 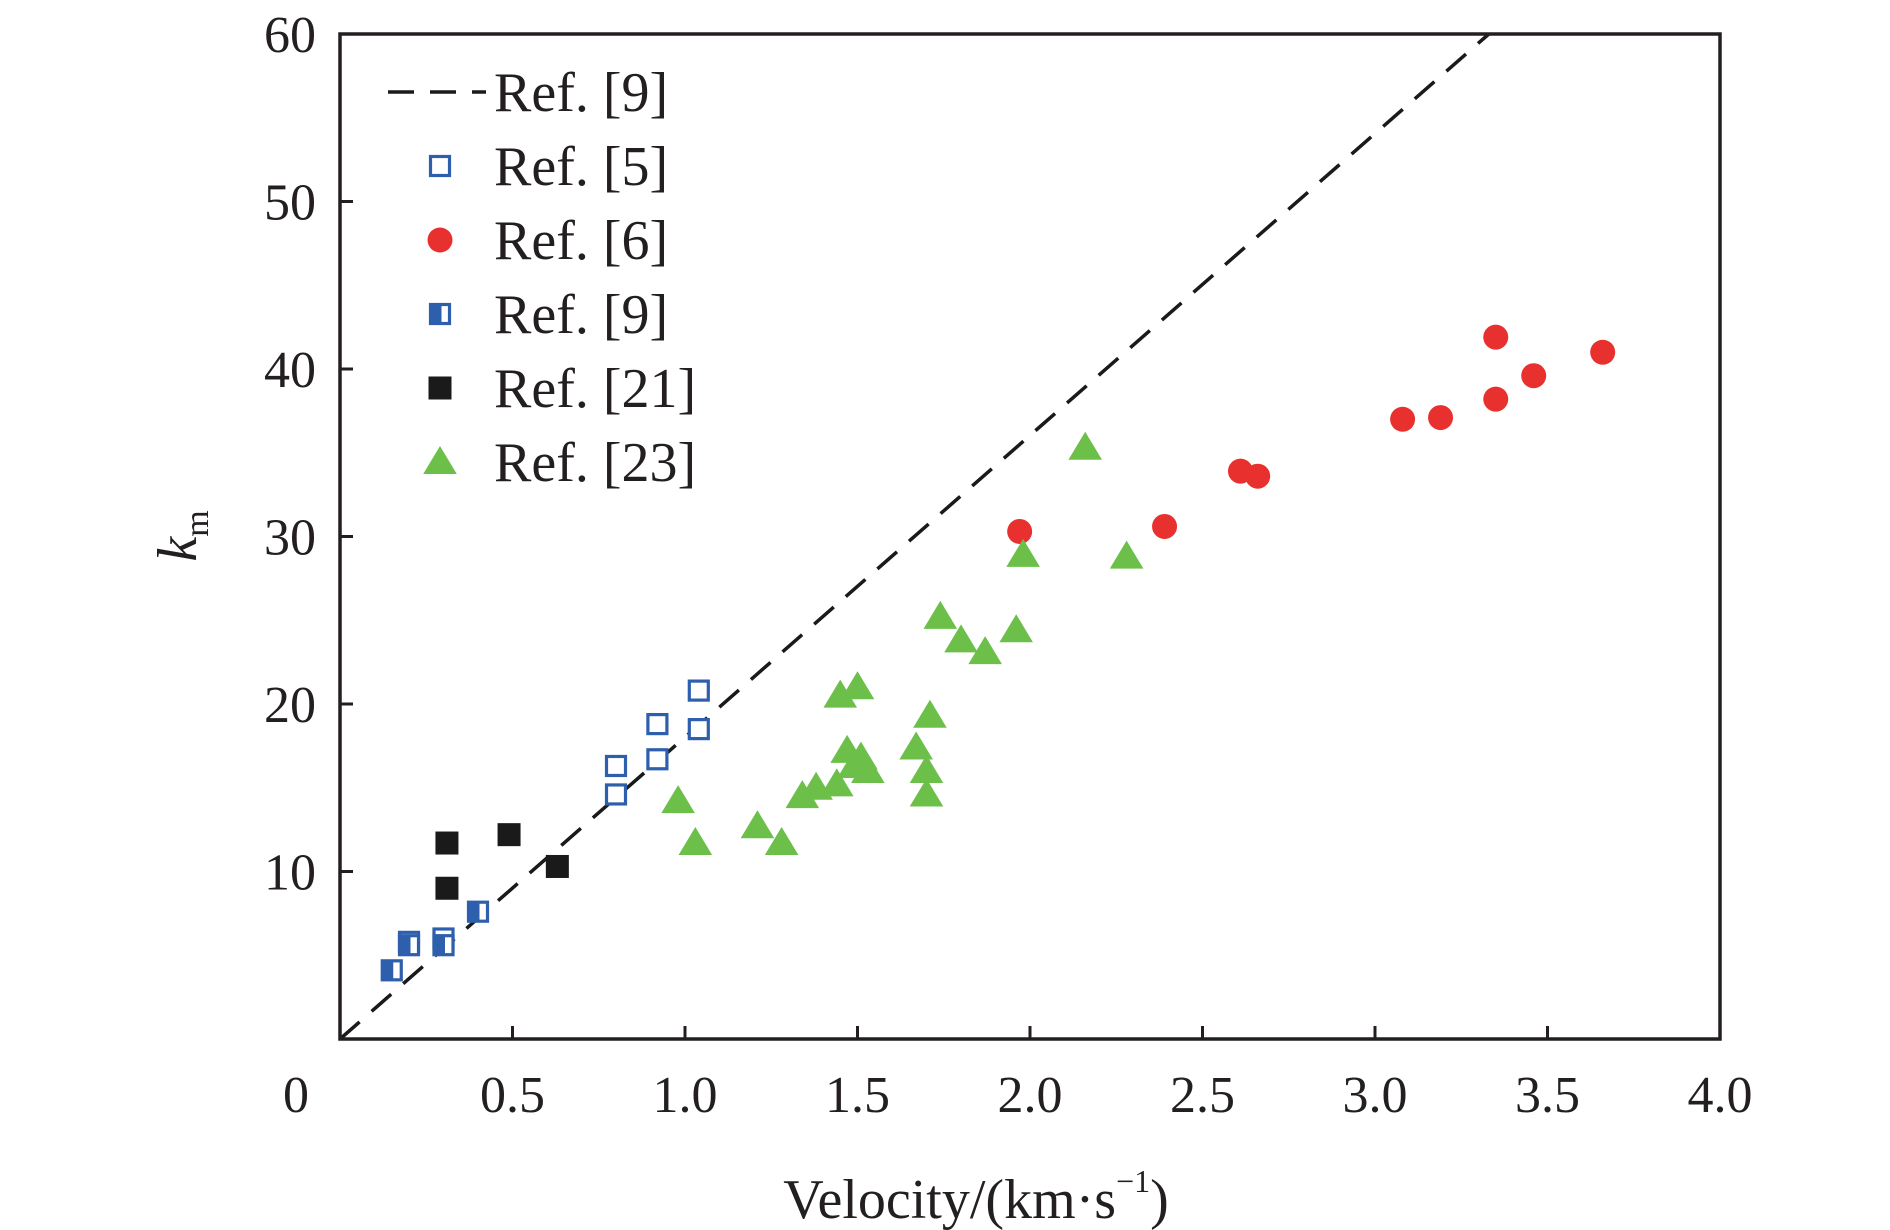 I want to click on x-axis: 0 0.5 1.0 1.5 2.0 2.5 3.0 3.5 4.0, so click(x=1018, y=1075).